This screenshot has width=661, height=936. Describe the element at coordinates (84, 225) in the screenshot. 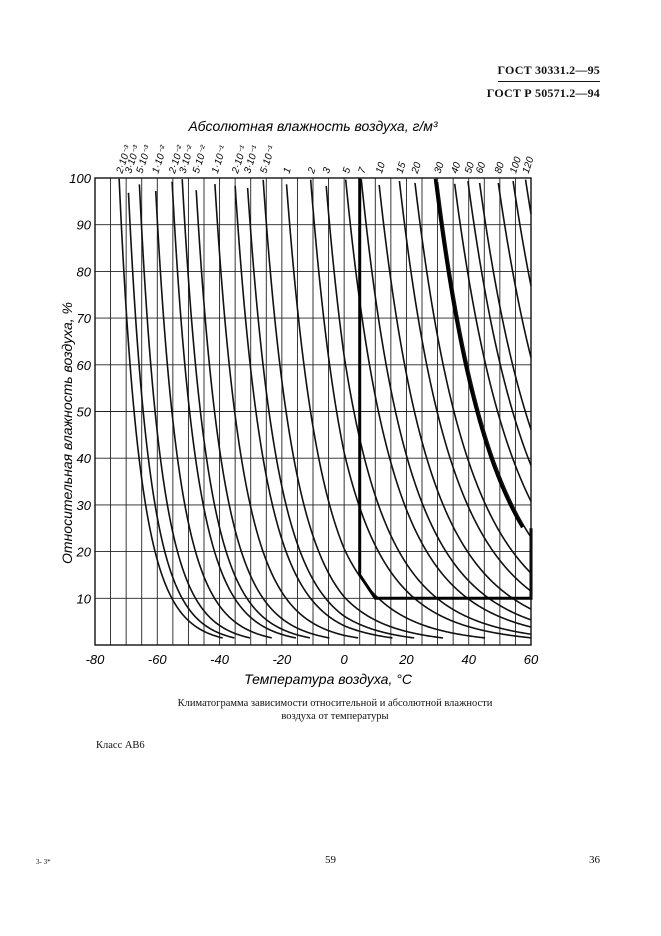

I see `y-tick-label: 90` at that location.